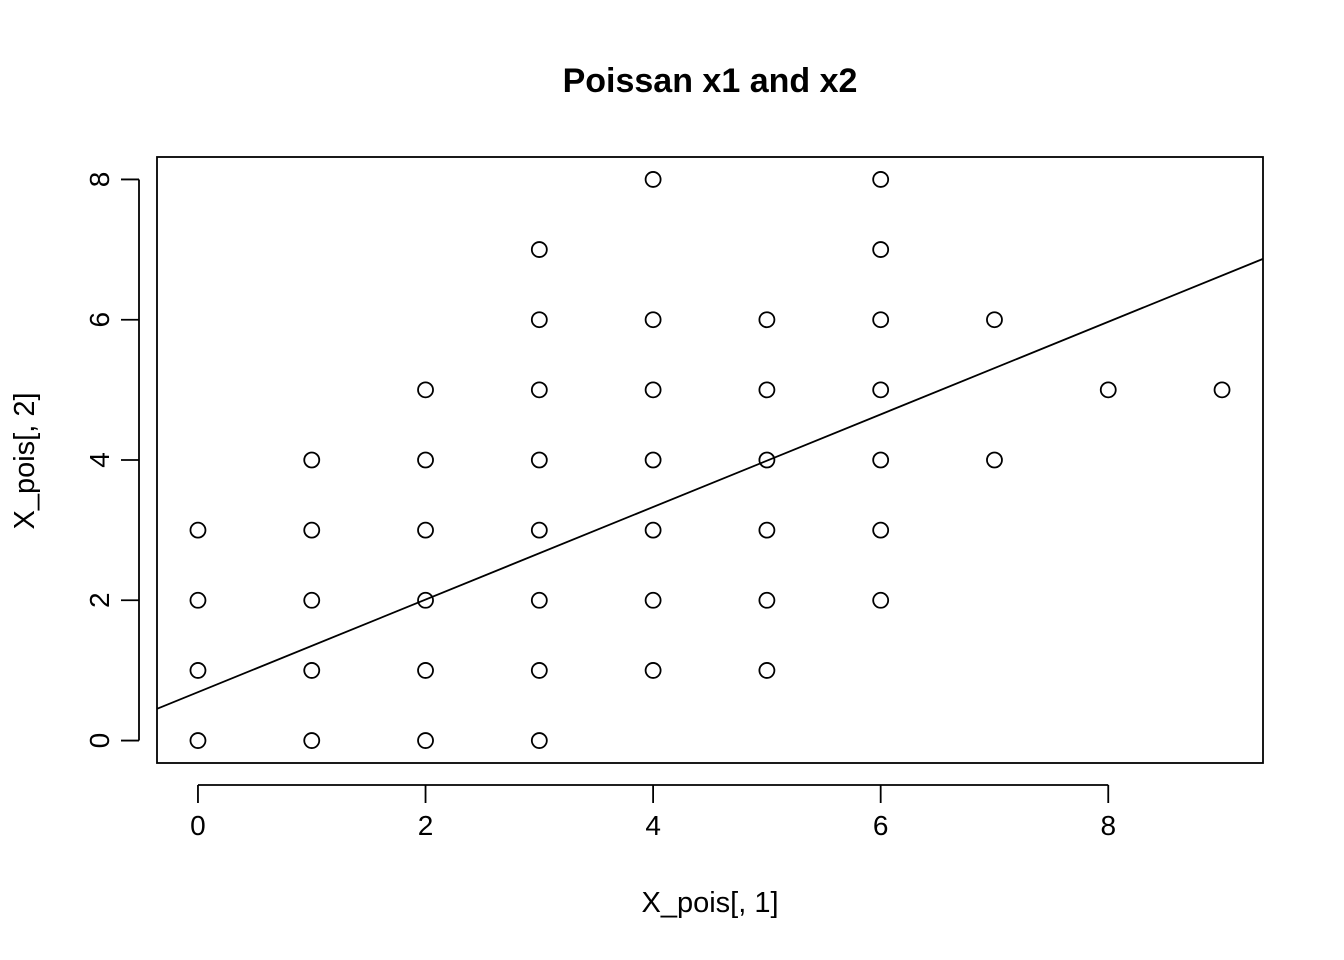 The height and width of the screenshot is (960, 1344). What do you see at coordinates (426, 825) in the screenshot?
I see `x-tick-label: 2` at bounding box center [426, 825].